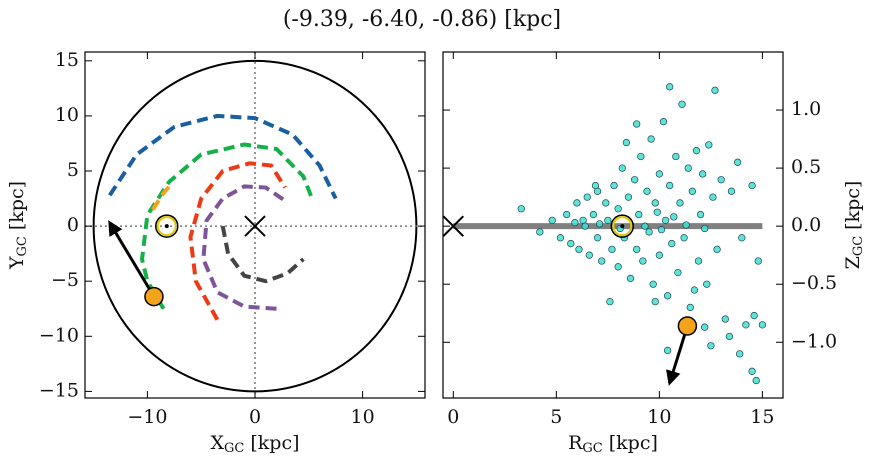  Describe the element at coordinates (67, 115) in the screenshot. I see `y-tick-label: 10` at that location.